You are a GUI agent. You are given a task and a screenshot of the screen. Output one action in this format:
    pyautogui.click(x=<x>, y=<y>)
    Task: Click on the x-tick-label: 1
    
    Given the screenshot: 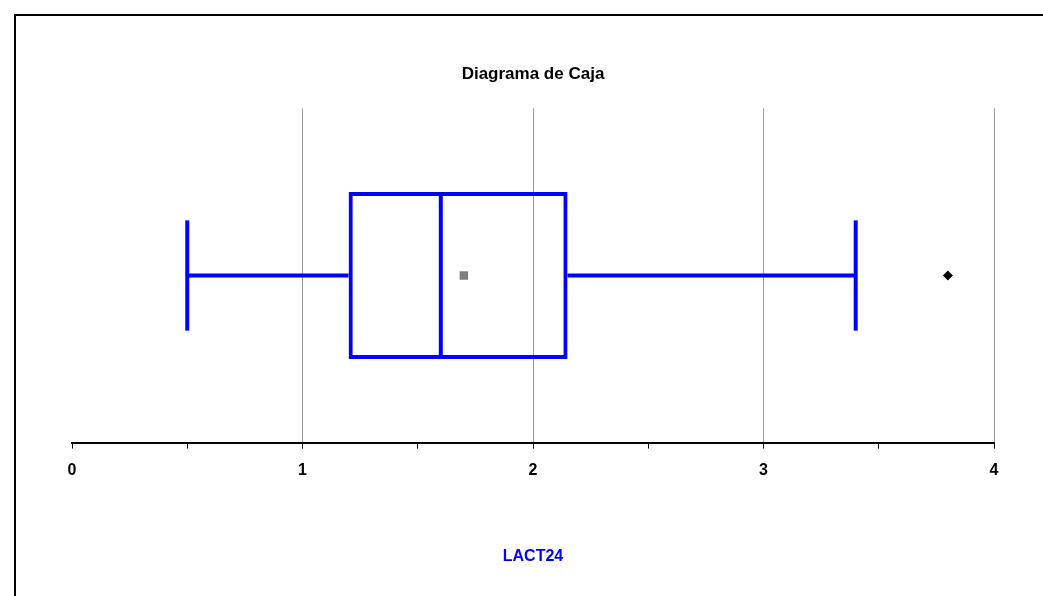 What is the action you would take?
    pyautogui.click(x=303, y=469)
    